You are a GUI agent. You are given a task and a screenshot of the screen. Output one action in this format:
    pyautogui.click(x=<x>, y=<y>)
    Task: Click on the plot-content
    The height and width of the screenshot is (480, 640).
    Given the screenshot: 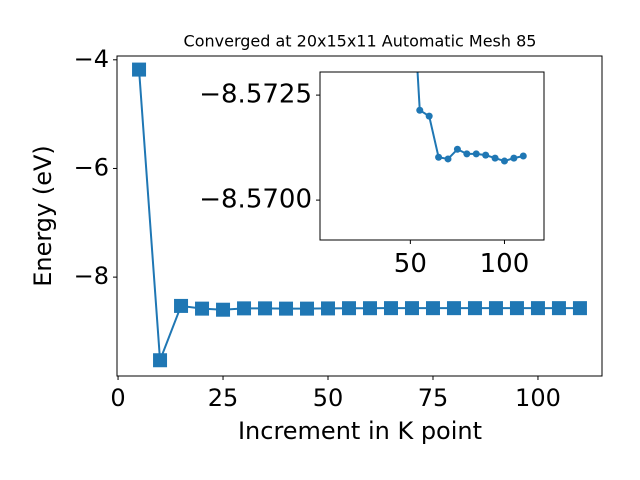 What is the action you would take?
    pyautogui.click(x=471, y=118)
    